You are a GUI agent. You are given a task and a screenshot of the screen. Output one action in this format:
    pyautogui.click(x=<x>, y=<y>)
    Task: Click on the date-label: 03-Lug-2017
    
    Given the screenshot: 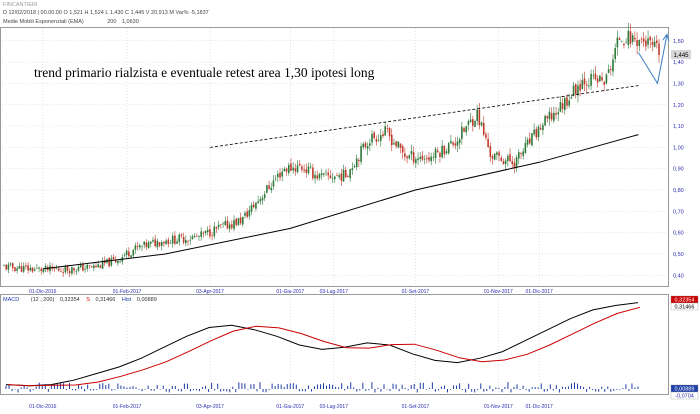 What is the action you would take?
    pyautogui.click(x=334, y=407)
    